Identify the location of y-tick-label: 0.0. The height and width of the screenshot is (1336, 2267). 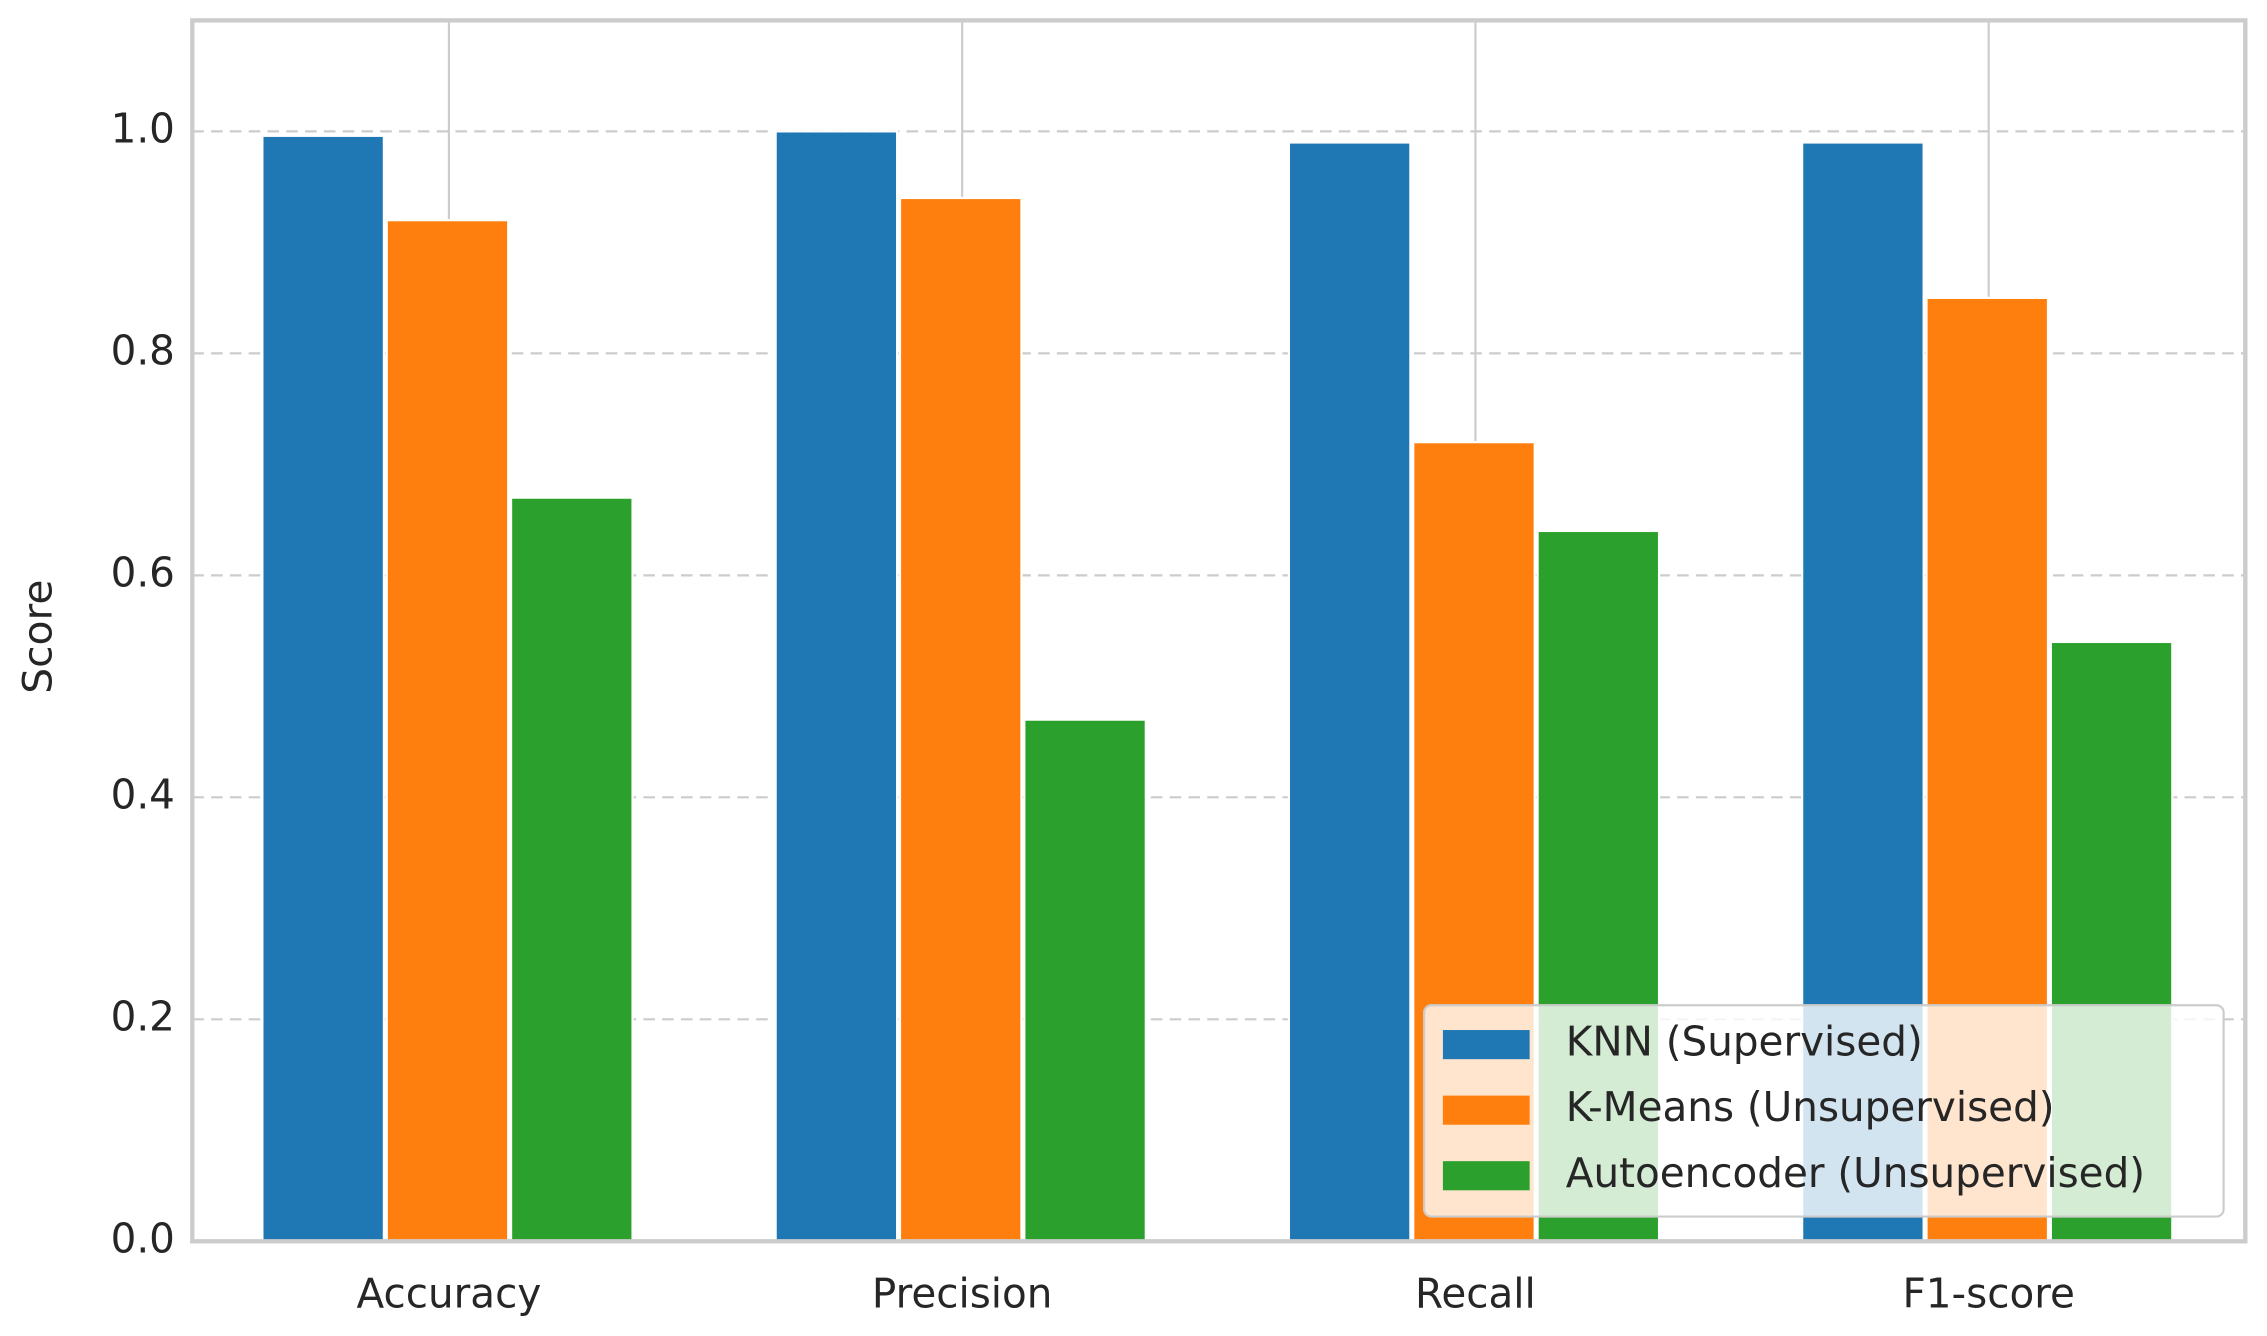
(143, 1238).